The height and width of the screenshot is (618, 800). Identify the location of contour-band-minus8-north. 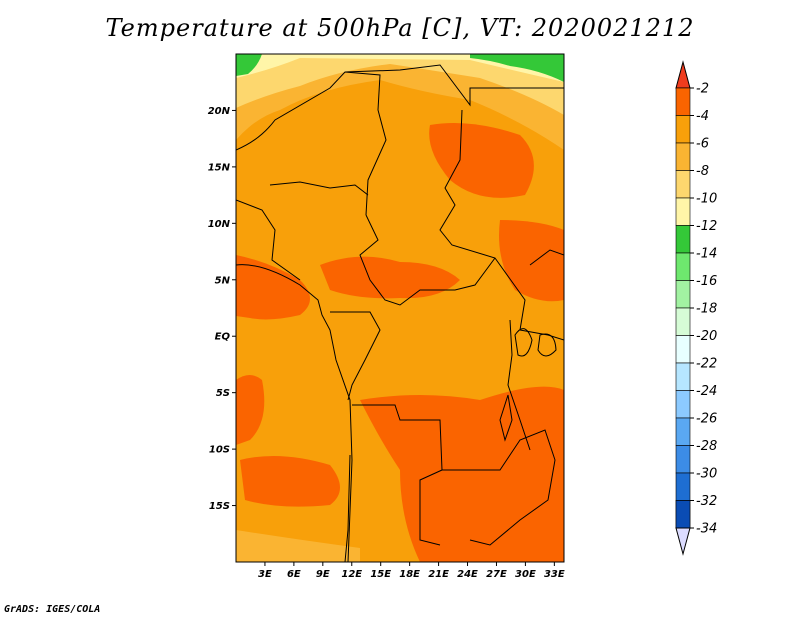
(400, 84).